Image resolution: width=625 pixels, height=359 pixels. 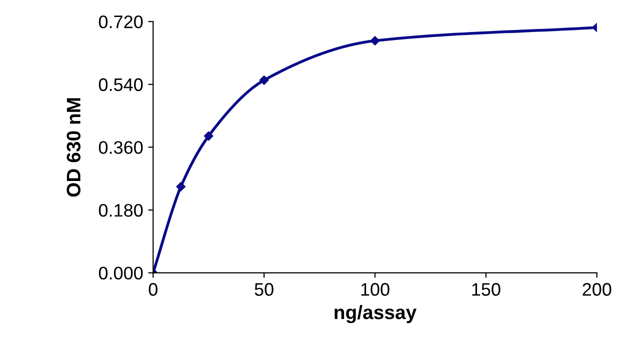 What do you see at coordinates (375, 314) in the screenshot?
I see `x-axis-title: ng/assay` at bounding box center [375, 314].